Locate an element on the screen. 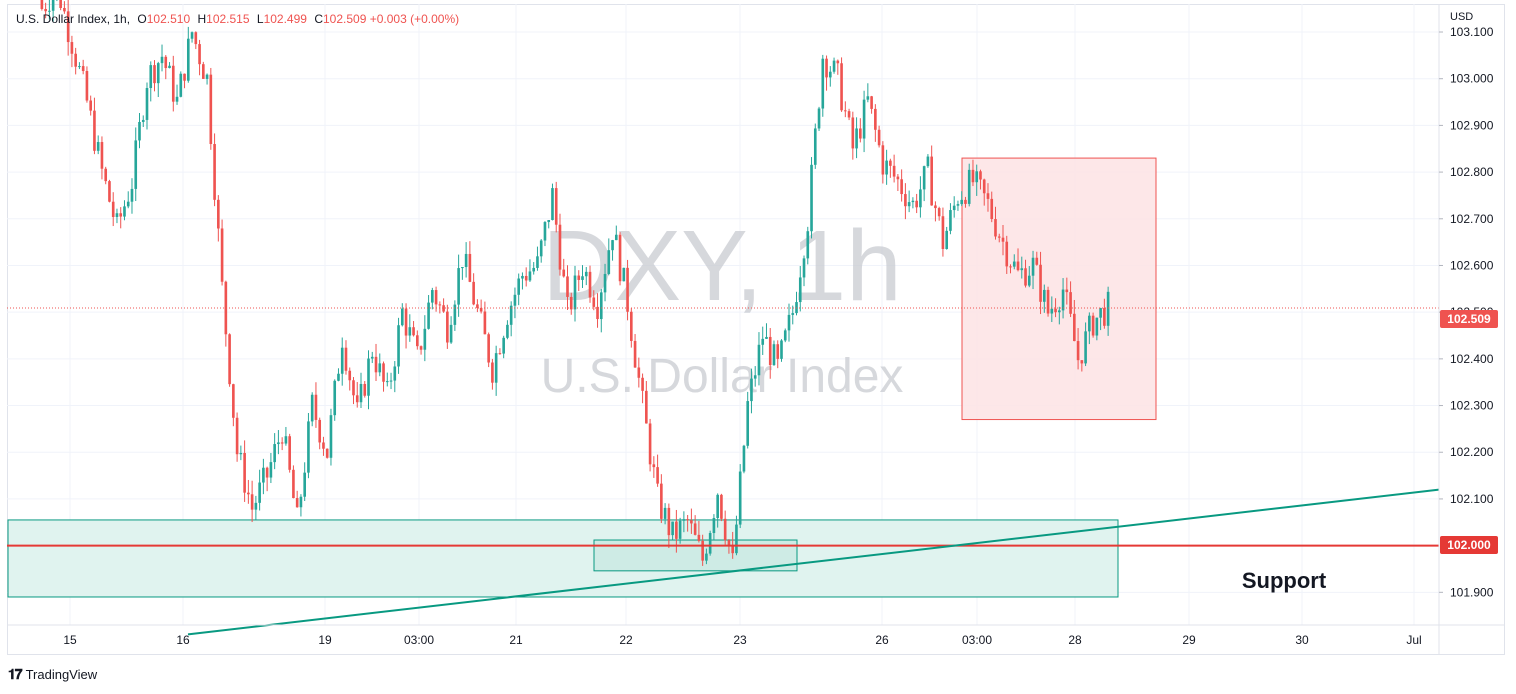 This screenshot has height=694, width=1516. time-tick-label: 22 is located at coordinates (626, 640).